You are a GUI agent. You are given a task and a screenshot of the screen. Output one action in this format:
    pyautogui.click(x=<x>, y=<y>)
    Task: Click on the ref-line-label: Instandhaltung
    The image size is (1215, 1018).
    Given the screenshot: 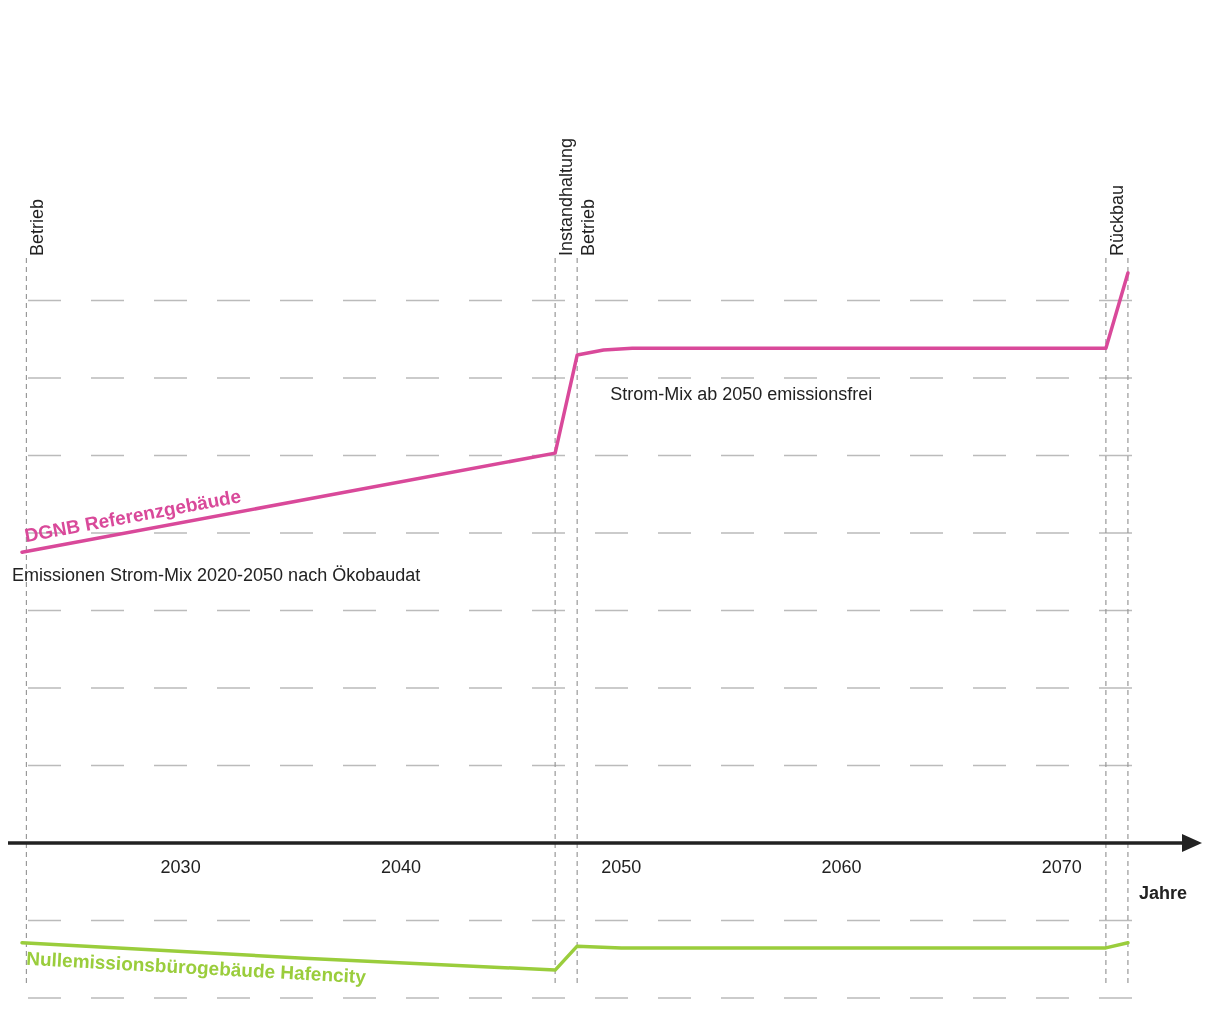 What is the action you would take?
    pyautogui.click(x=566, y=196)
    